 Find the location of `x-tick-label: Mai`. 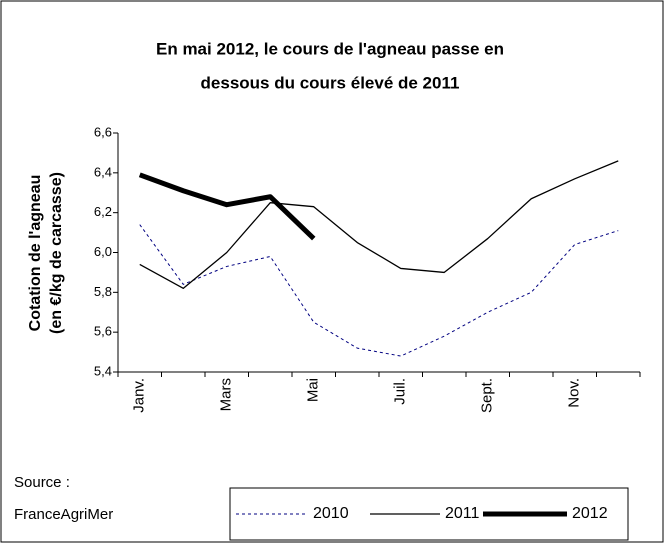

x-tick-label: Mai is located at coordinates (313, 390).